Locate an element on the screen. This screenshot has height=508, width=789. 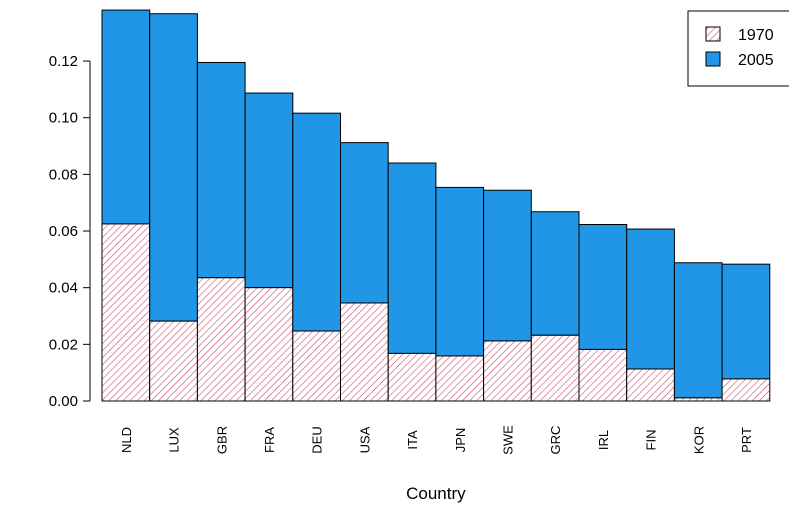
bar-1970-fra is located at coordinates (269, 344).